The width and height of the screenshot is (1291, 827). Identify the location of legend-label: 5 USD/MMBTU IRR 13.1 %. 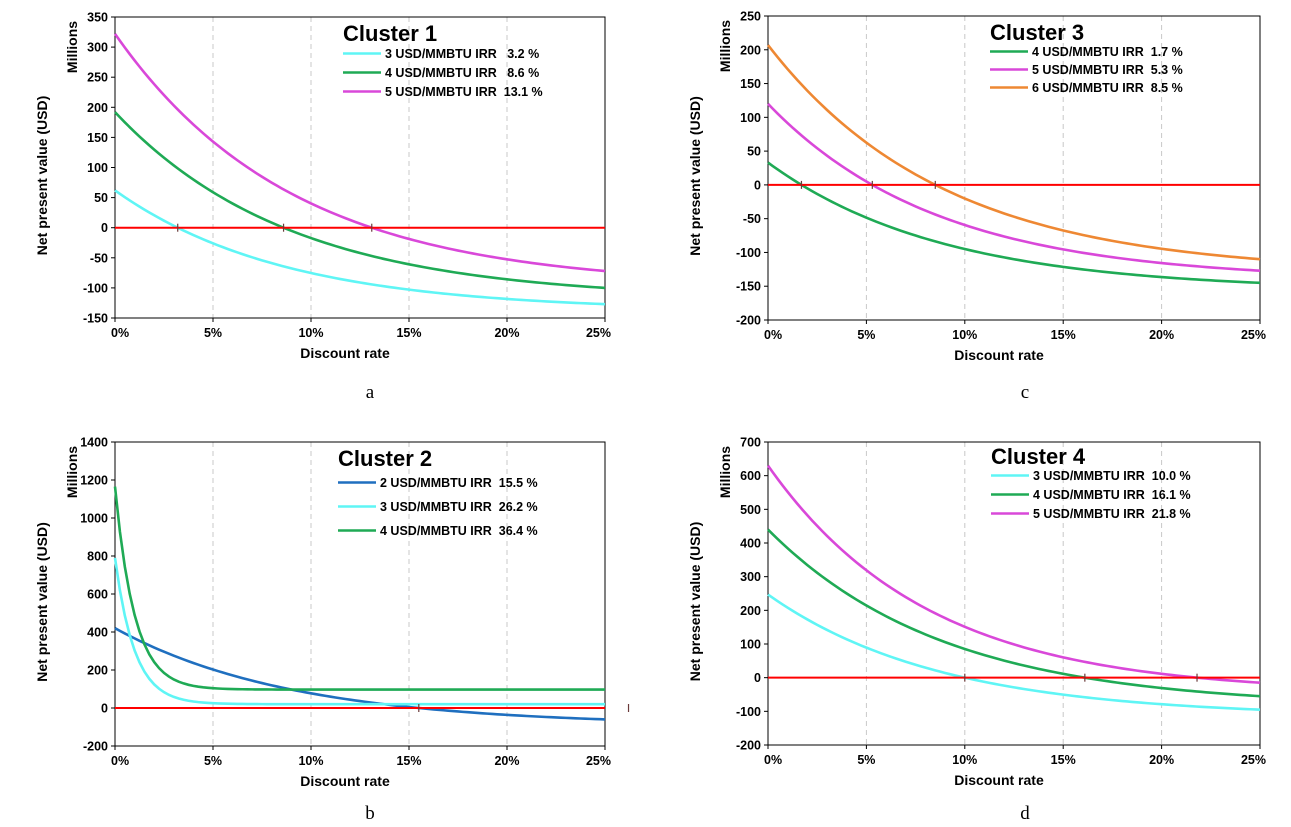
(464, 92).